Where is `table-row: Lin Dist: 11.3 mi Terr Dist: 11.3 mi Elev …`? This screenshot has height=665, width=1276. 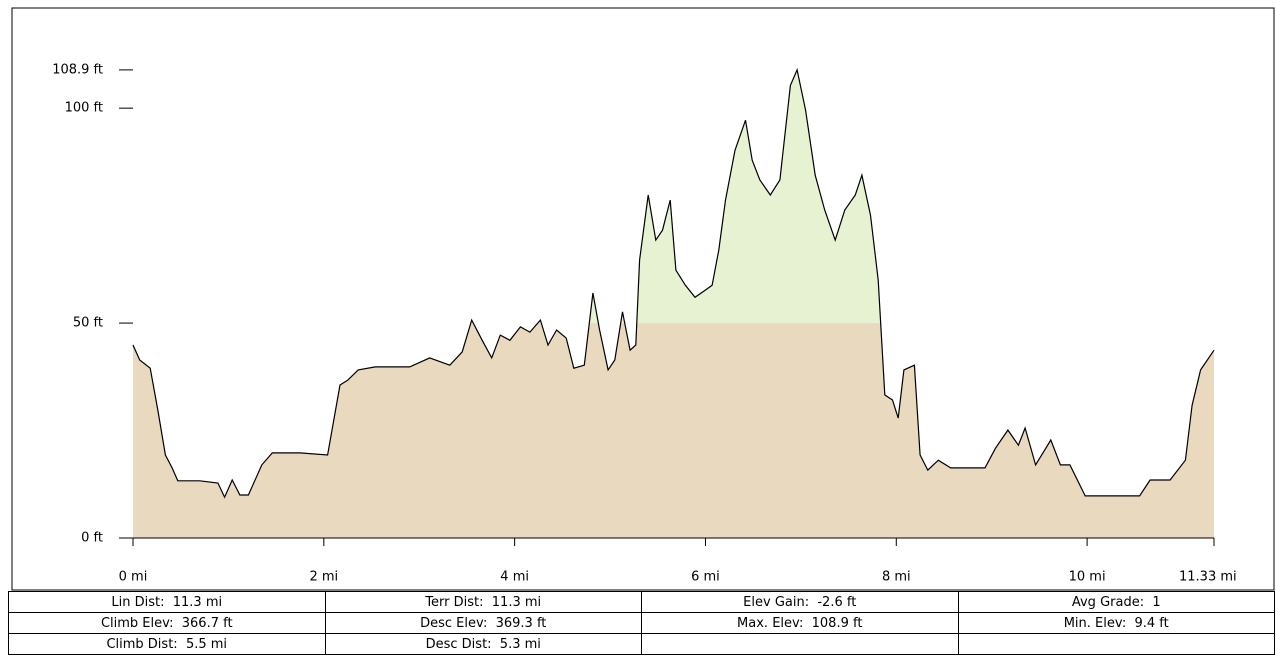
table-row: Lin Dist: 11.3 mi Terr Dist: 11.3 mi Elev … is located at coordinates (641, 602).